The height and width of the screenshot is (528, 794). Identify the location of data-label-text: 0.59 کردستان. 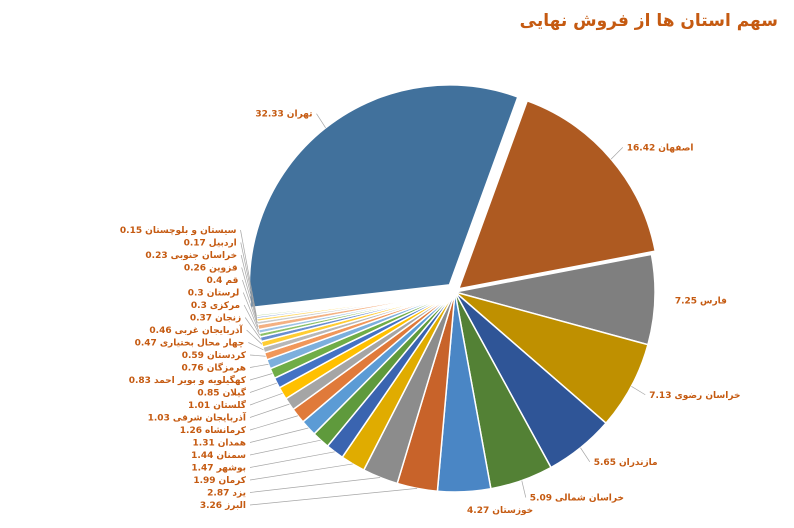
(214, 356).